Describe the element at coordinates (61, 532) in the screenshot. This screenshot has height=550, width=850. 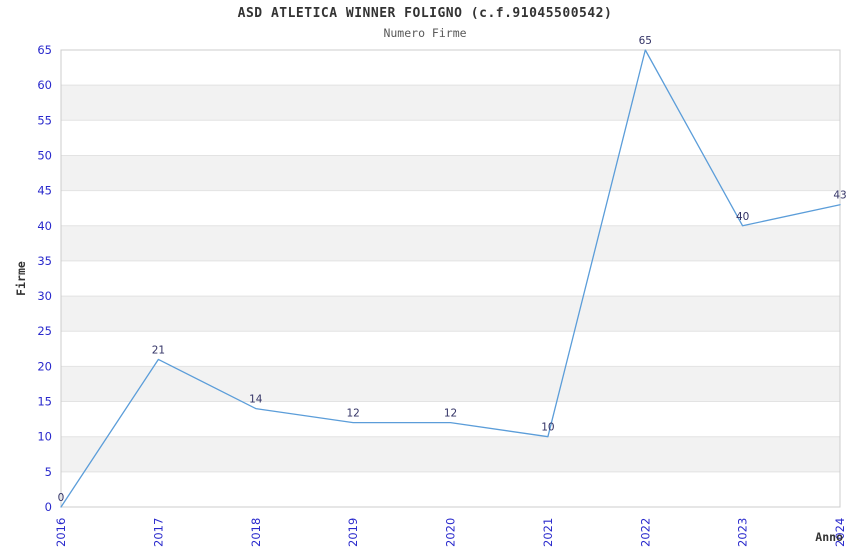
I see `x-tick-label: 2016` at that location.